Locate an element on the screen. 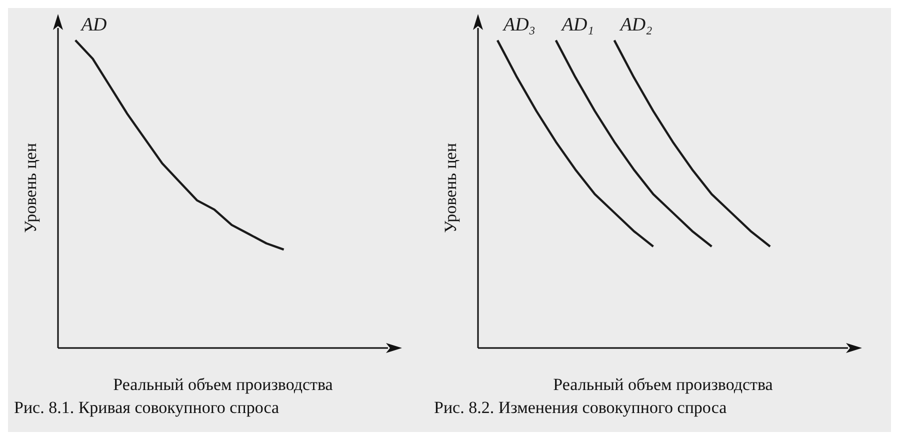  legend-label: AD₃ is located at coordinates (518, 25).